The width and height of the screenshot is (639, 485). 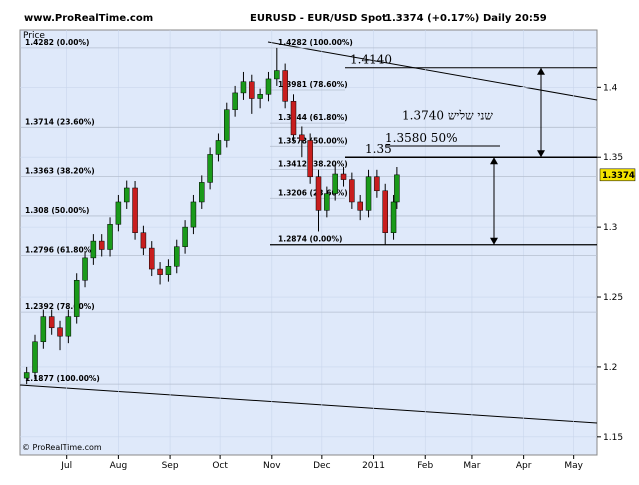 What do you see at coordinates (60, 306) in the screenshot?
I see `fib-label: 1.2392 (78.60%)` at bounding box center [60, 306].